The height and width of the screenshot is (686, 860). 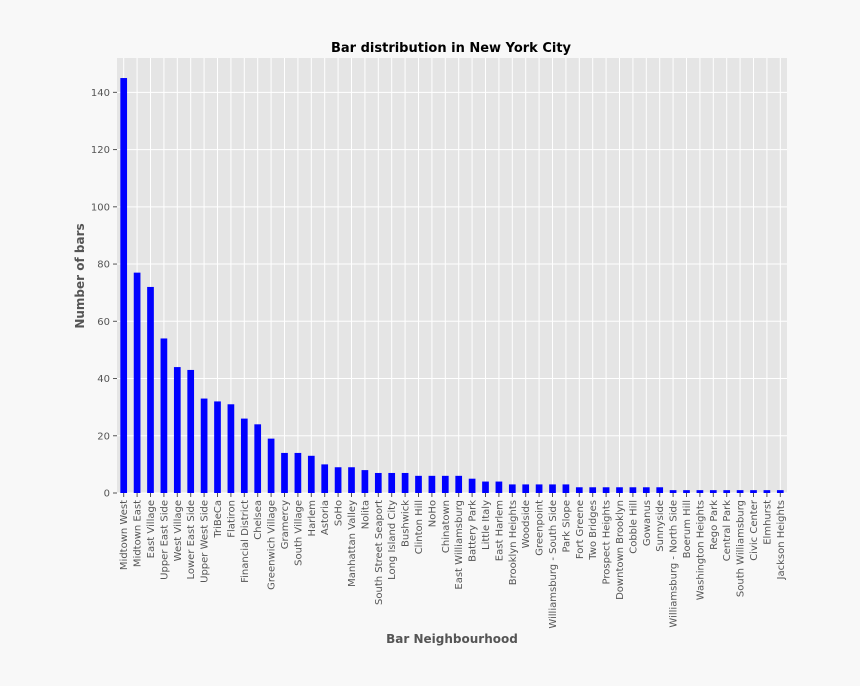 What do you see at coordinates (687, 529) in the screenshot?
I see `x-tick-label: Boerum Hill` at bounding box center [687, 529].